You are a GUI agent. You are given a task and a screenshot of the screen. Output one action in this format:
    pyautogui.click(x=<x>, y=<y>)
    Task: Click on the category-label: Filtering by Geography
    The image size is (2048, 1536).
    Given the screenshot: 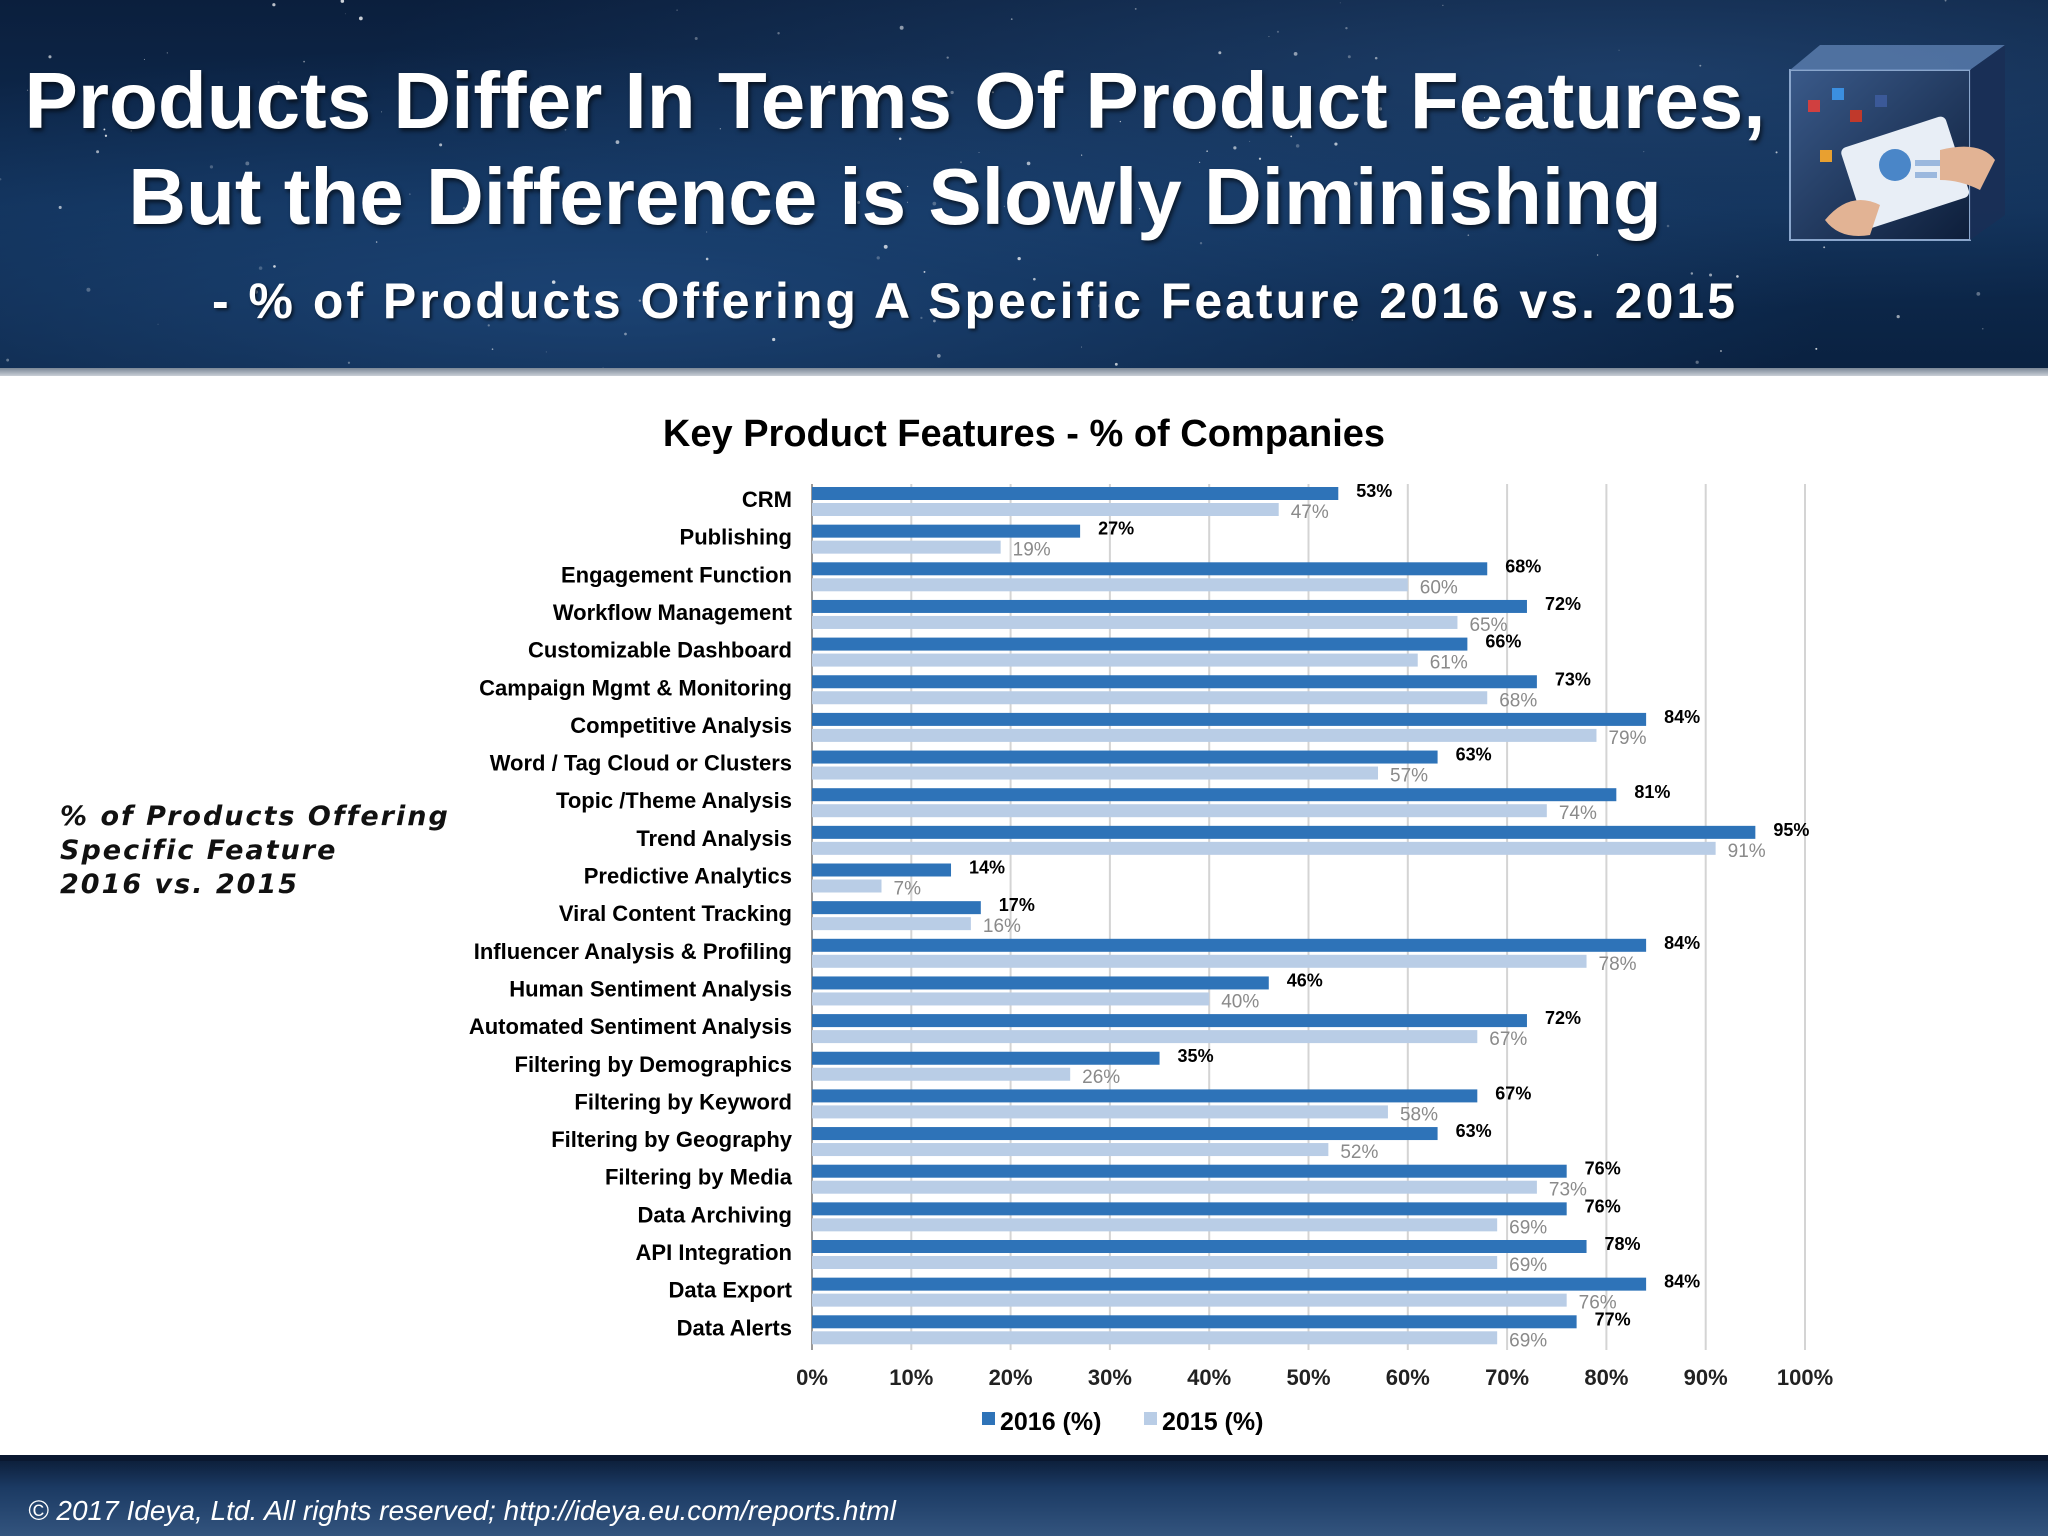 What is the action you would take?
    pyautogui.click(x=672, y=1139)
    